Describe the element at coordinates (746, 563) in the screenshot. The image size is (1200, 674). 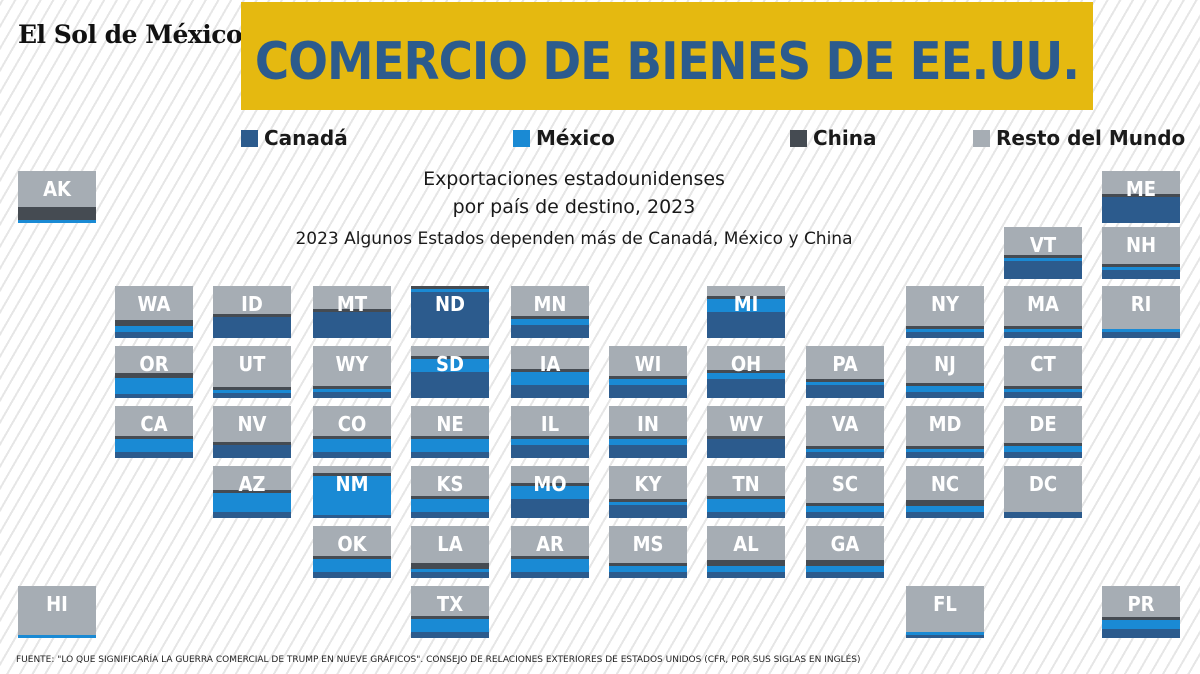
I see `bar-al-china` at that location.